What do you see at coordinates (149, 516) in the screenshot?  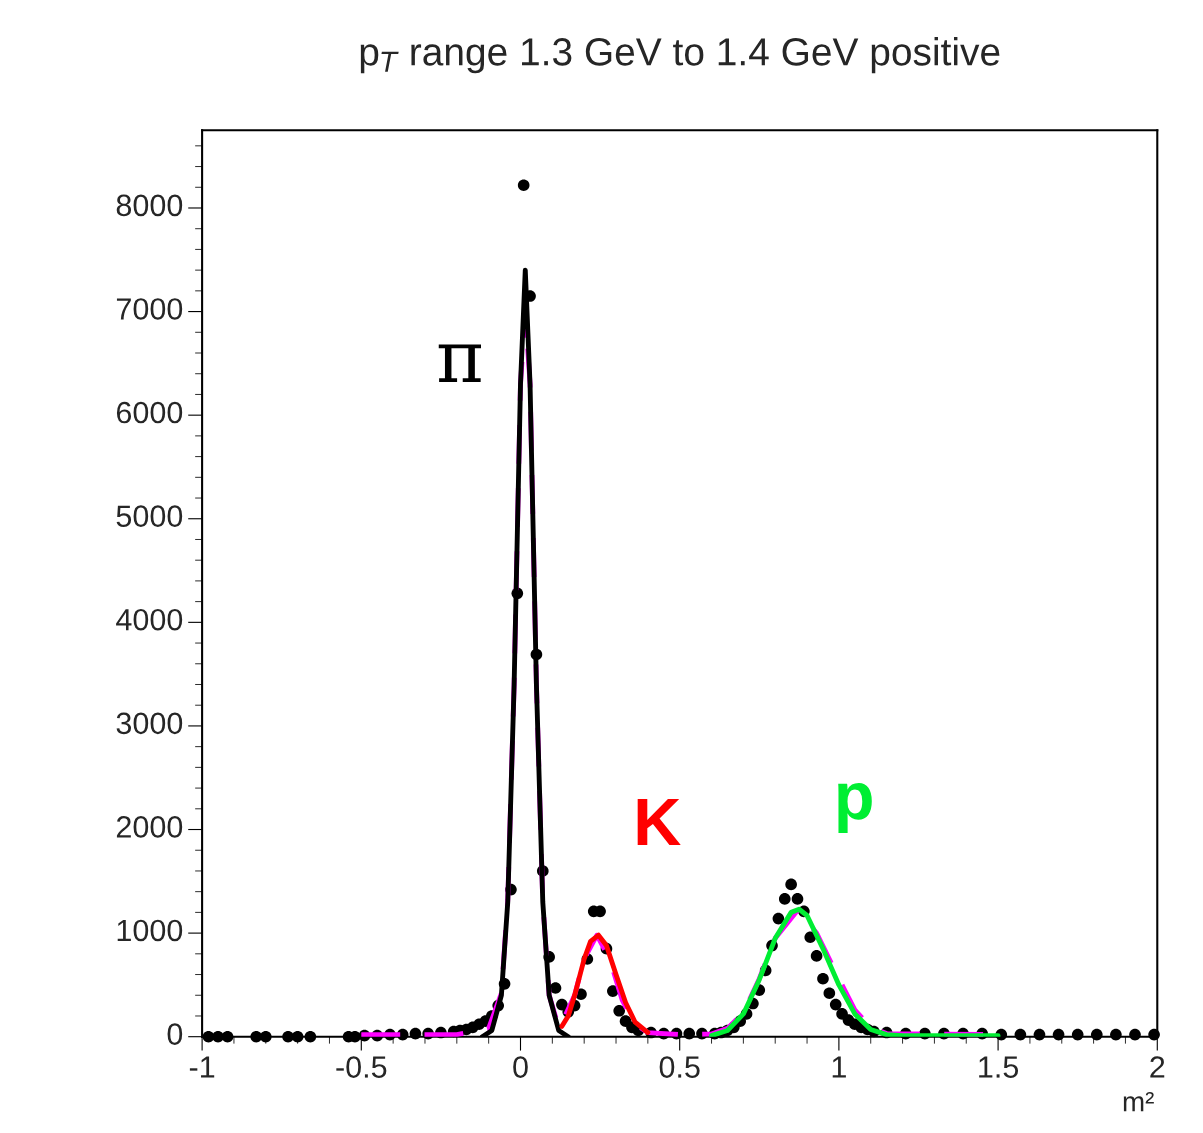 I see `y-tick-label: 5000` at bounding box center [149, 516].